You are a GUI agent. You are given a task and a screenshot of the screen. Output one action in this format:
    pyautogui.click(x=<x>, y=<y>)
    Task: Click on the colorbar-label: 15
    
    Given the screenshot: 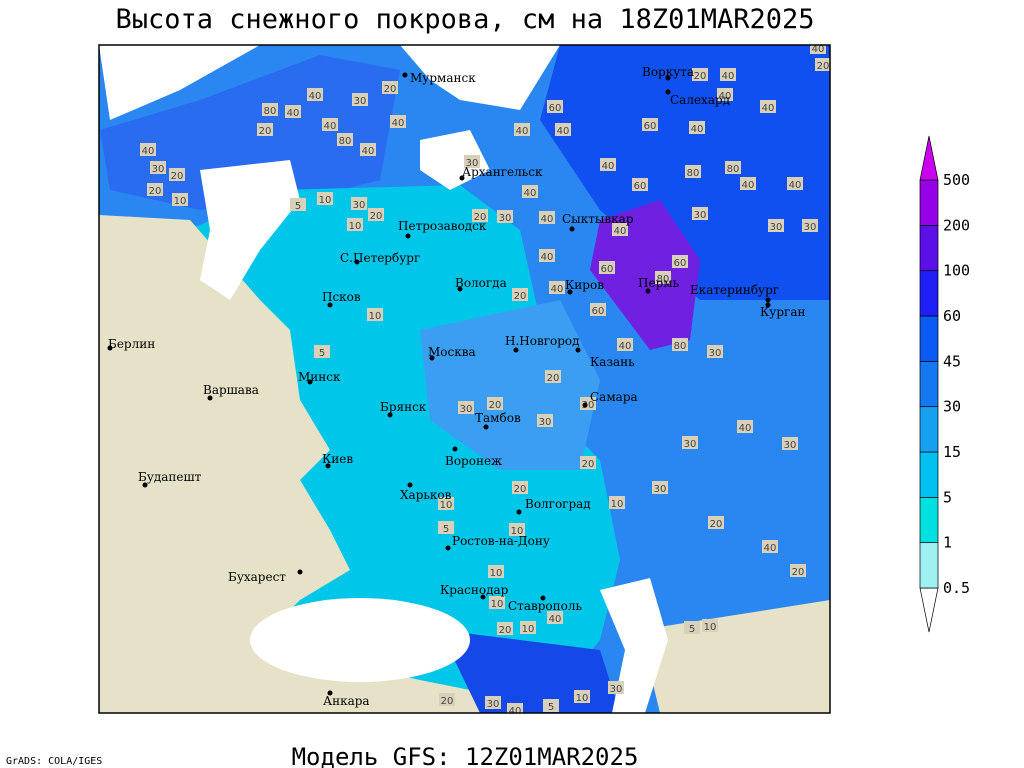 What is the action you would take?
    pyautogui.click(x=952, y=452)
    